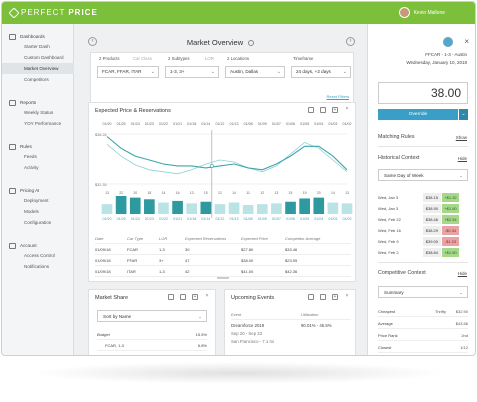 This screenshot has width=477, height=402. What do you see at coordinates (31, 211) in the screenshot?
I see `sidebar-item: Models` at bounding box center [31, 211].